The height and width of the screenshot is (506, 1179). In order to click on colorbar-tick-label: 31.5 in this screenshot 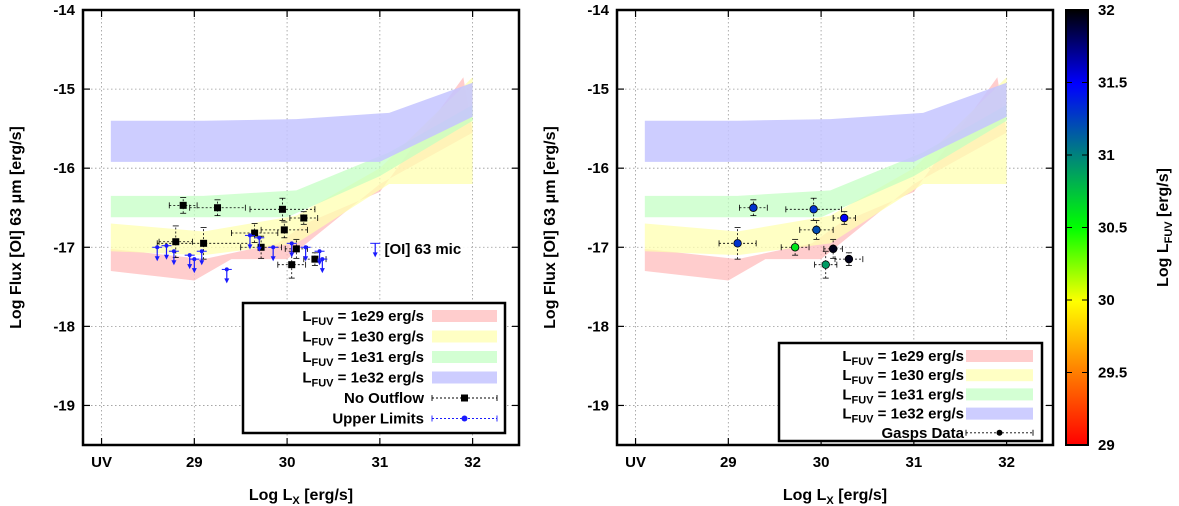, I will do `click(1112, 83)`.